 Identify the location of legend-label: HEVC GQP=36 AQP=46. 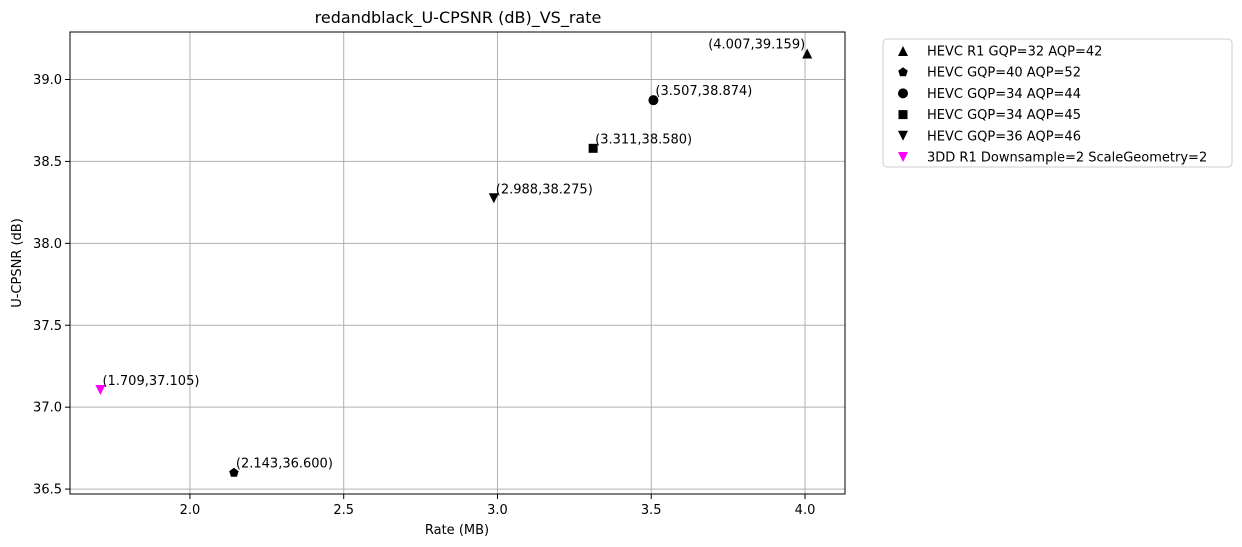
(1004, 136).